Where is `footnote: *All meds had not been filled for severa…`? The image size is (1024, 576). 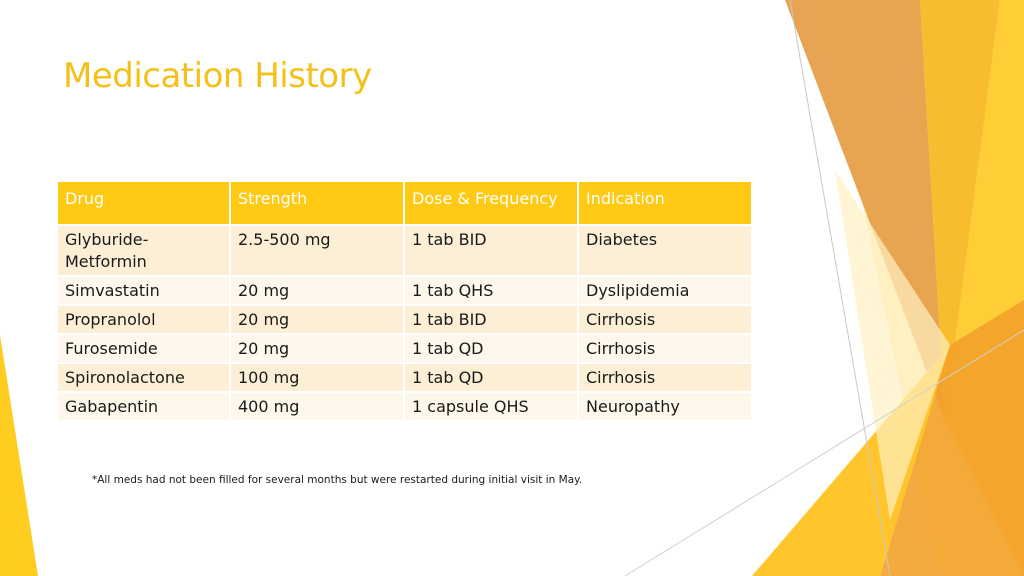 footnote: *All meds had not been filled for severa… is located at coordinates (337, 480).